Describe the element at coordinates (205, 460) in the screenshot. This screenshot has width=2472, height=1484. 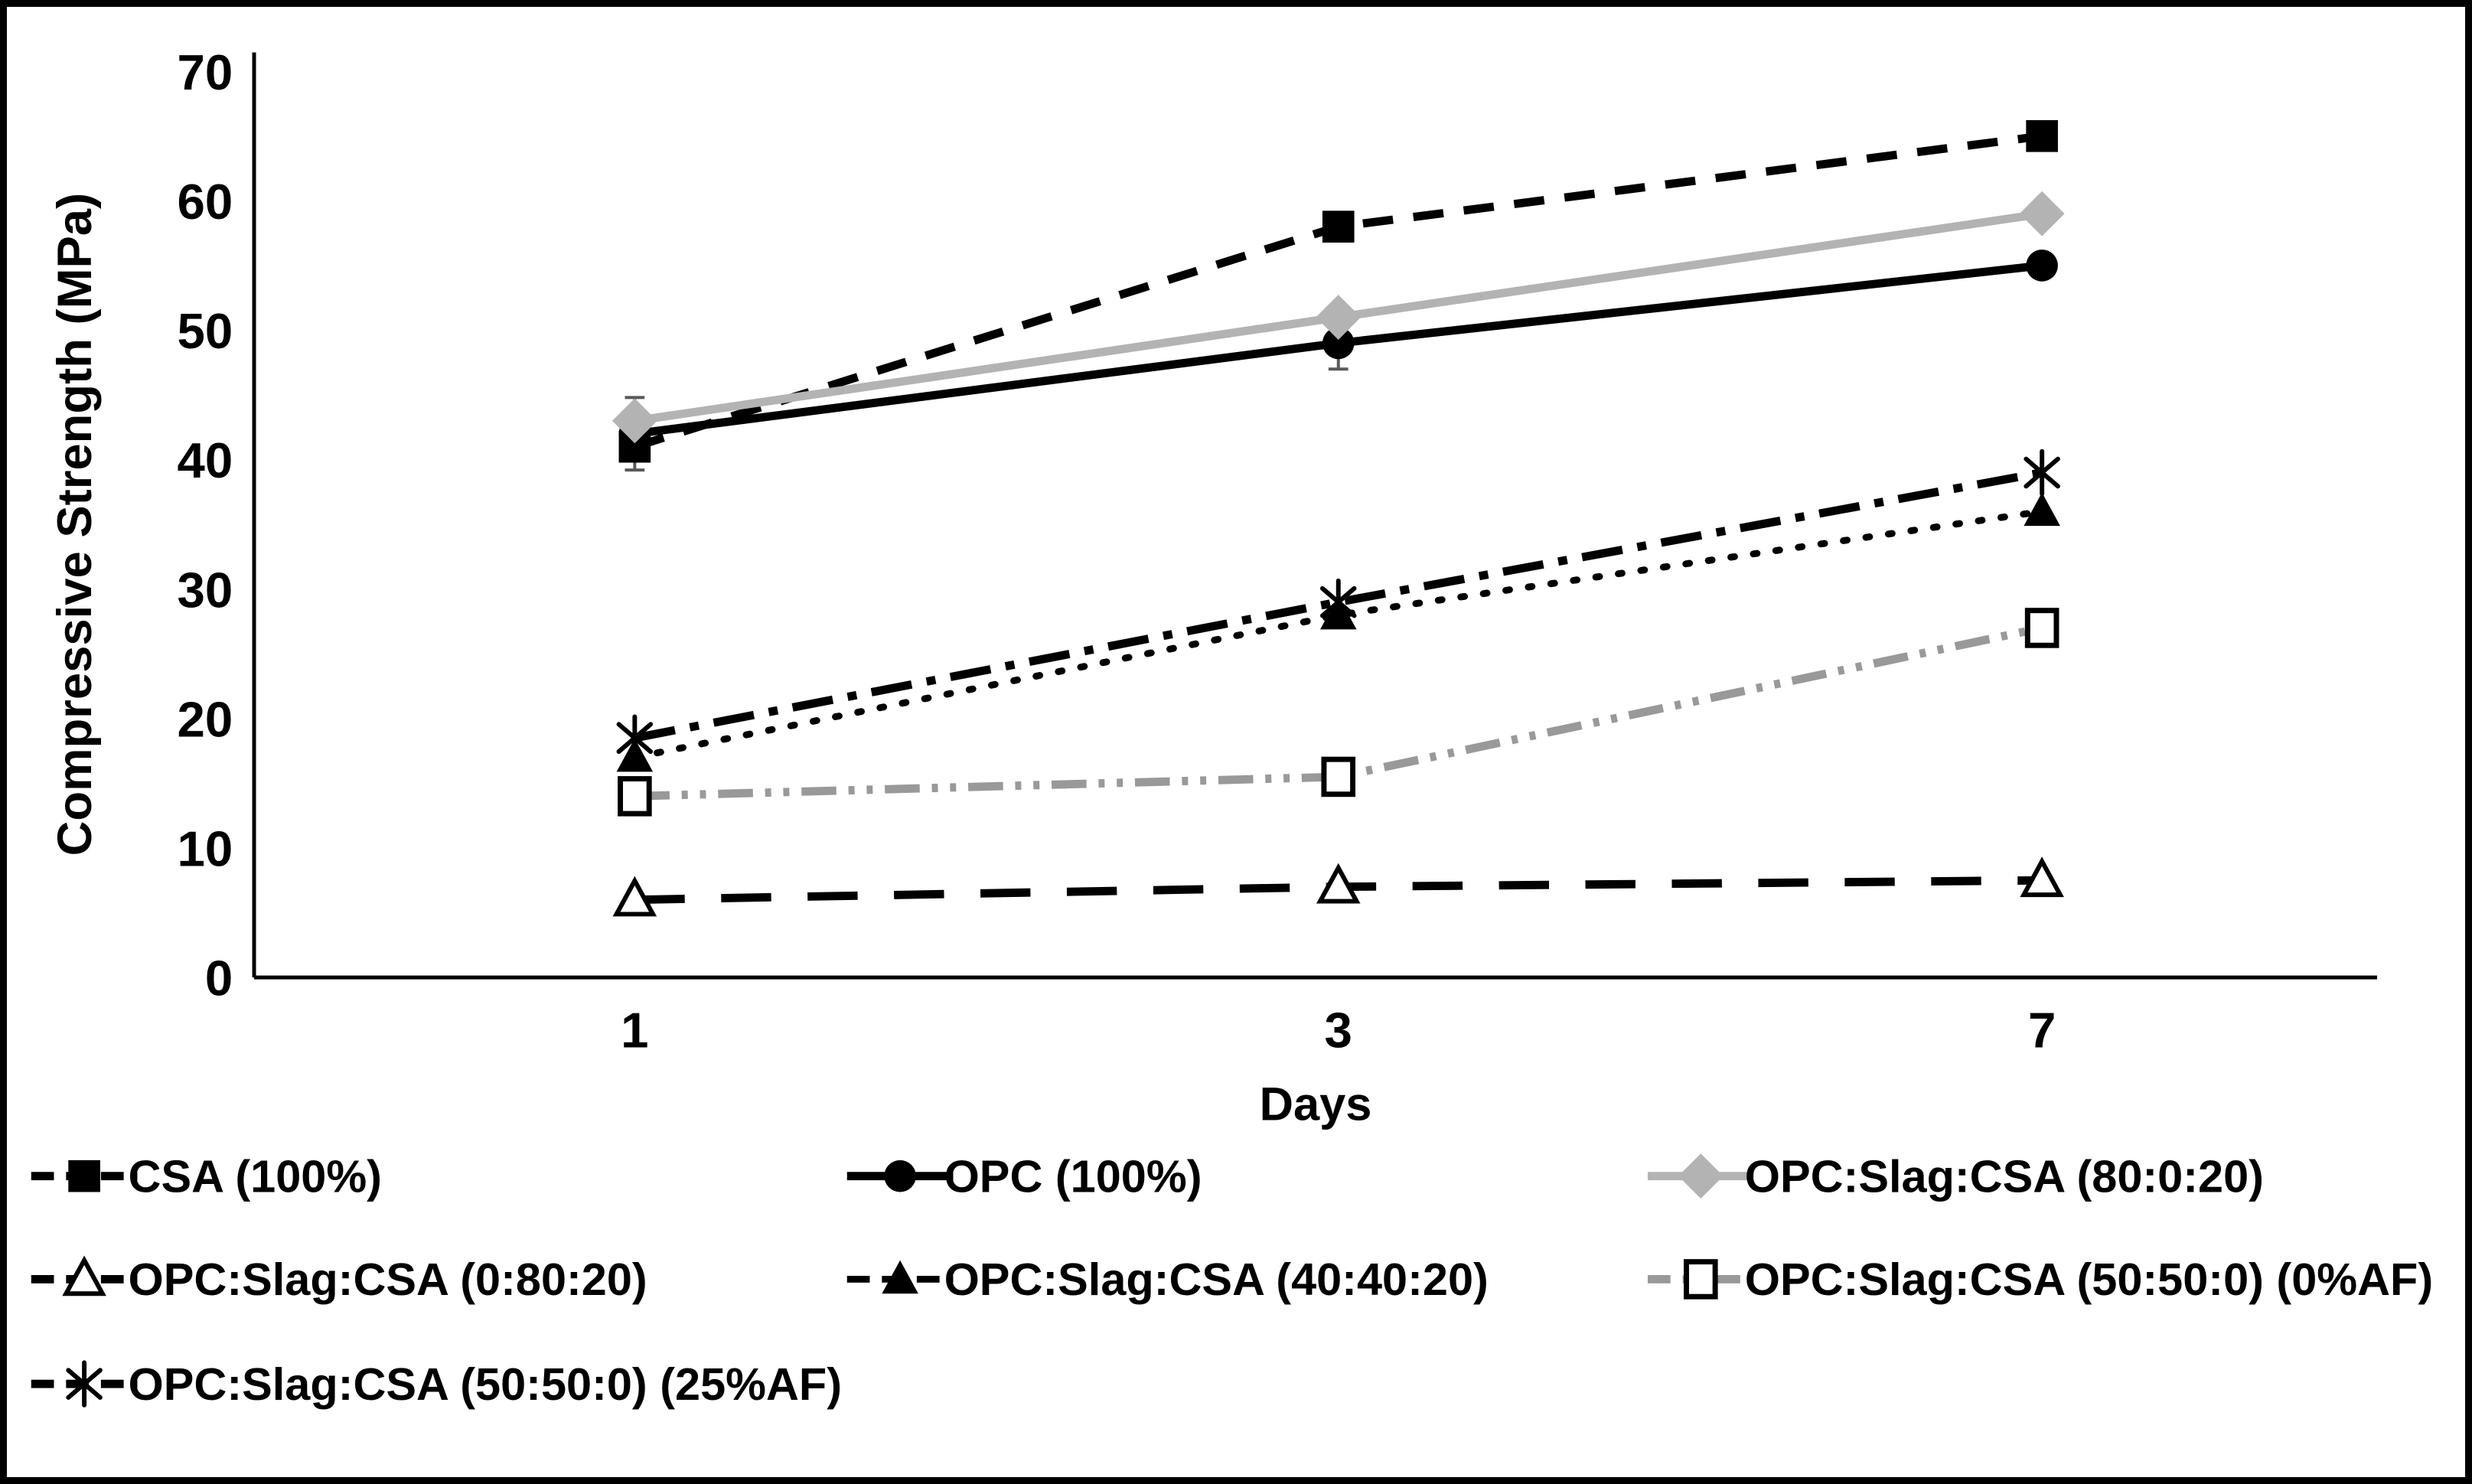
I see `y-tick-label: 40` at that location.